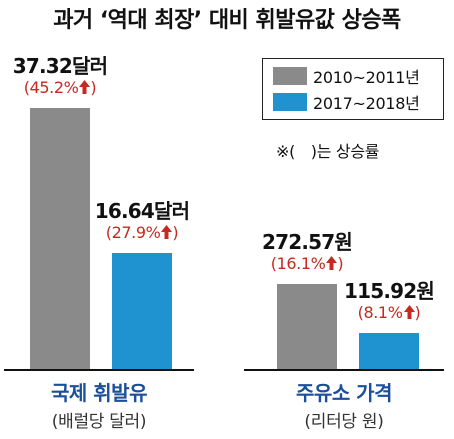 This screenshot has width=454, height=439. Describe the element at coordinates (142, 232) in the screenshot. I see `change-label: (27.9%)` at that location.